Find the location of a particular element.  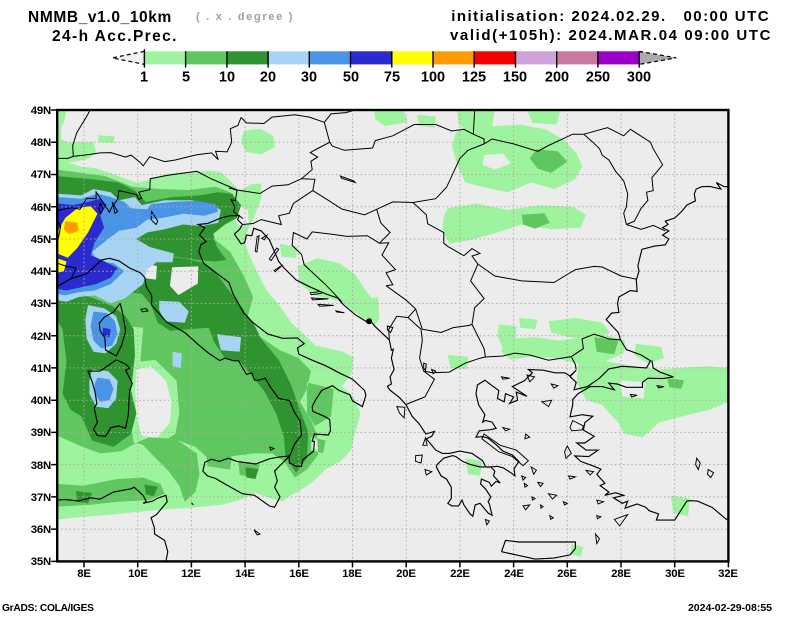

svg-text: 28E is located at coordinates (621, 574).